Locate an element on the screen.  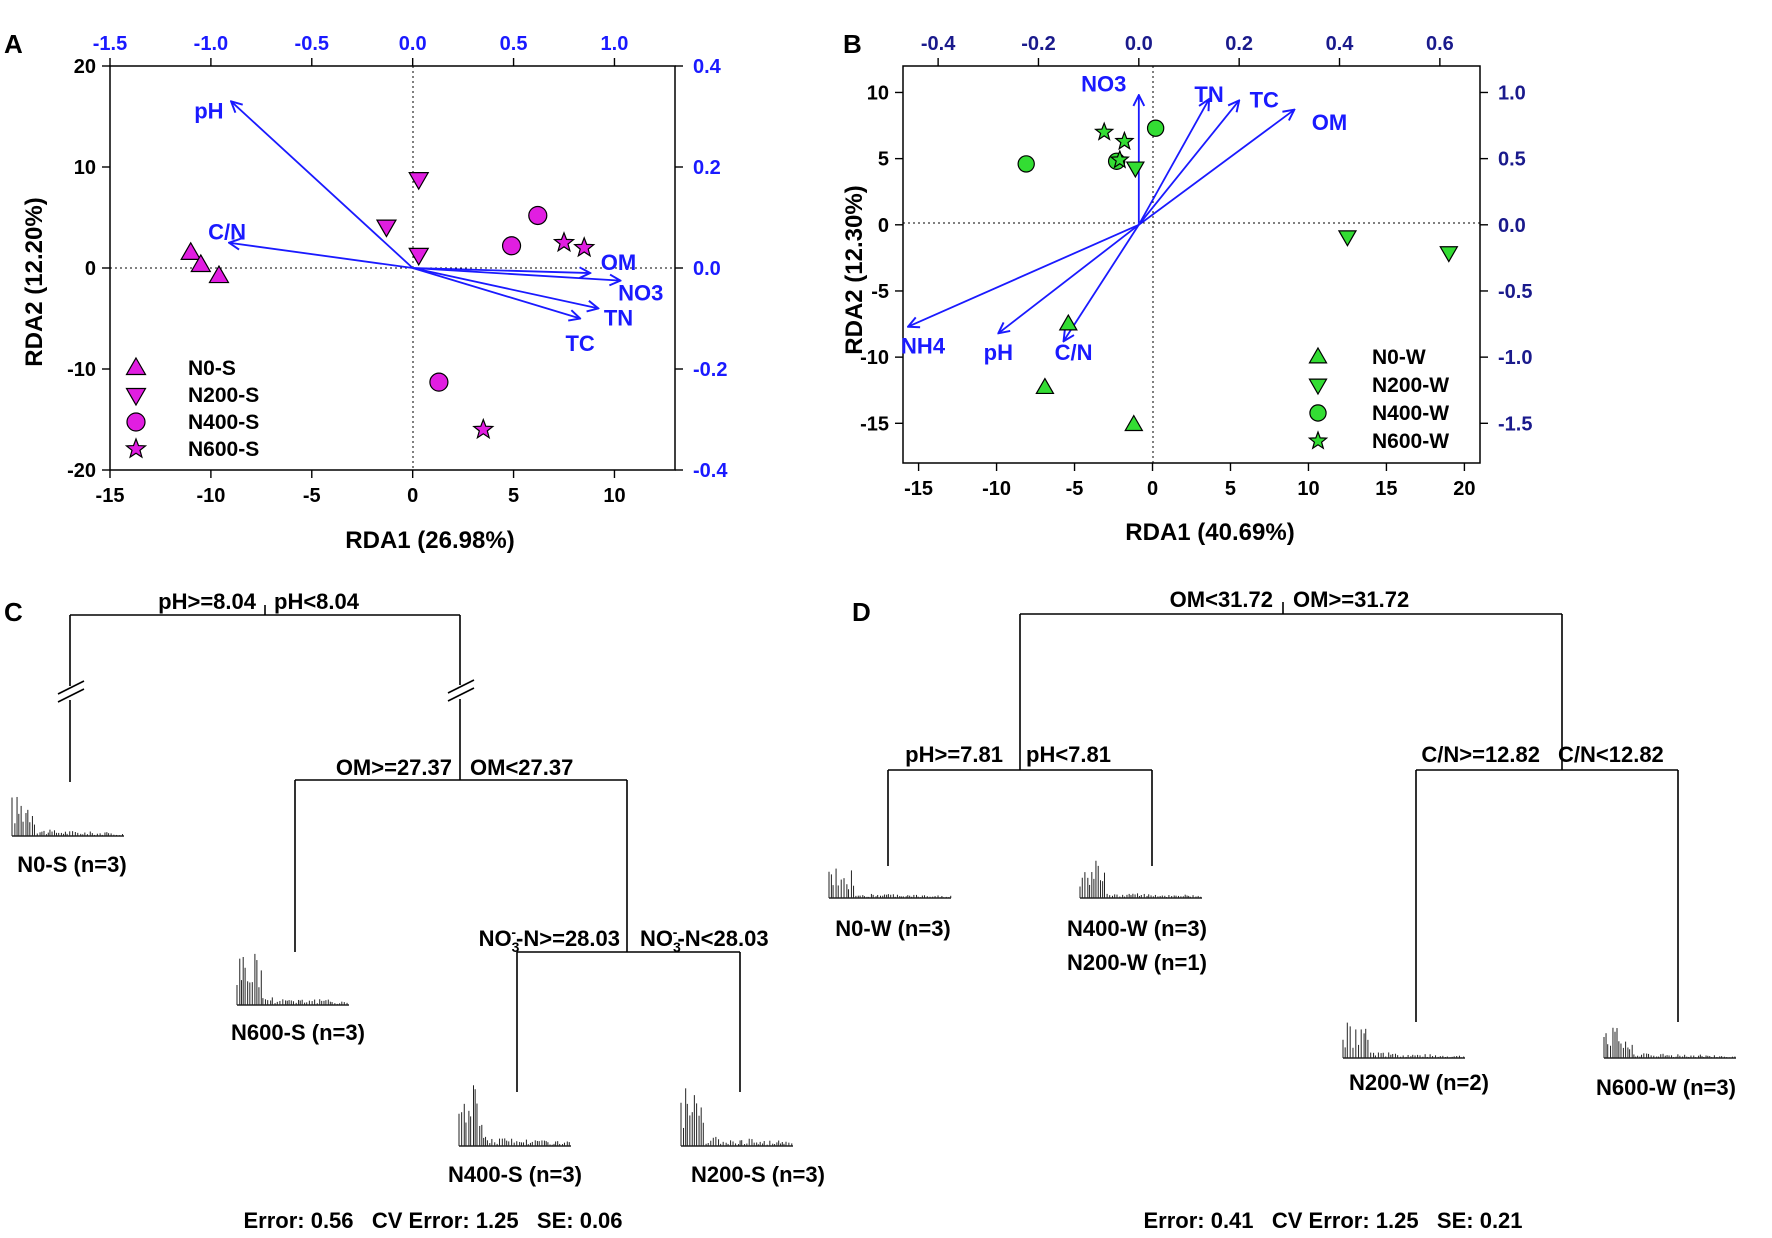
x-tick-label-a: 5 is located at coordinates (513, 496).